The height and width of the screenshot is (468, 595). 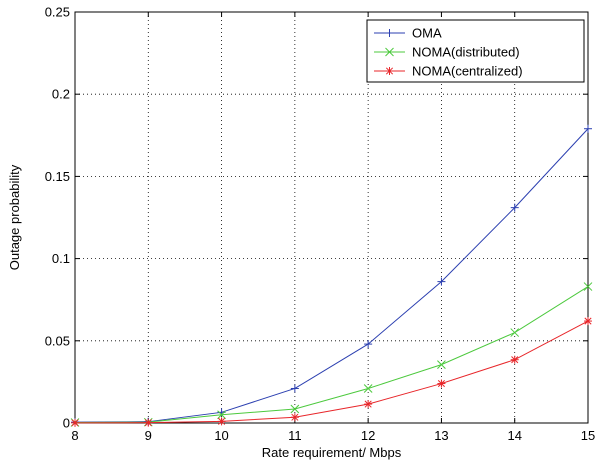 What do you see at coordinates (74, 435) in the screenshot?
I see `x-tick-label: 8` at bounding box center [74, 435].